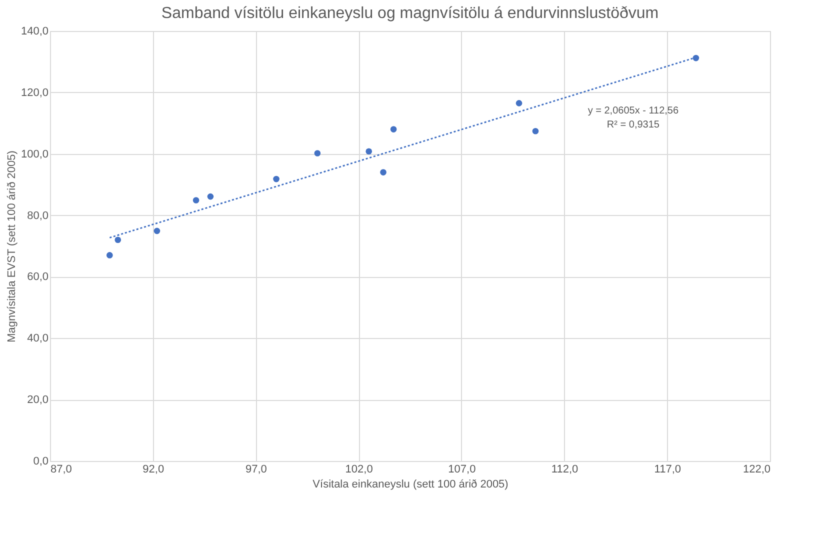 This screenshot has height=552, width=831. What do you see at coordinates (37, 400) in the screenshot?
I see `y-tick-label: 20,0` at bounding box center [37, 400].